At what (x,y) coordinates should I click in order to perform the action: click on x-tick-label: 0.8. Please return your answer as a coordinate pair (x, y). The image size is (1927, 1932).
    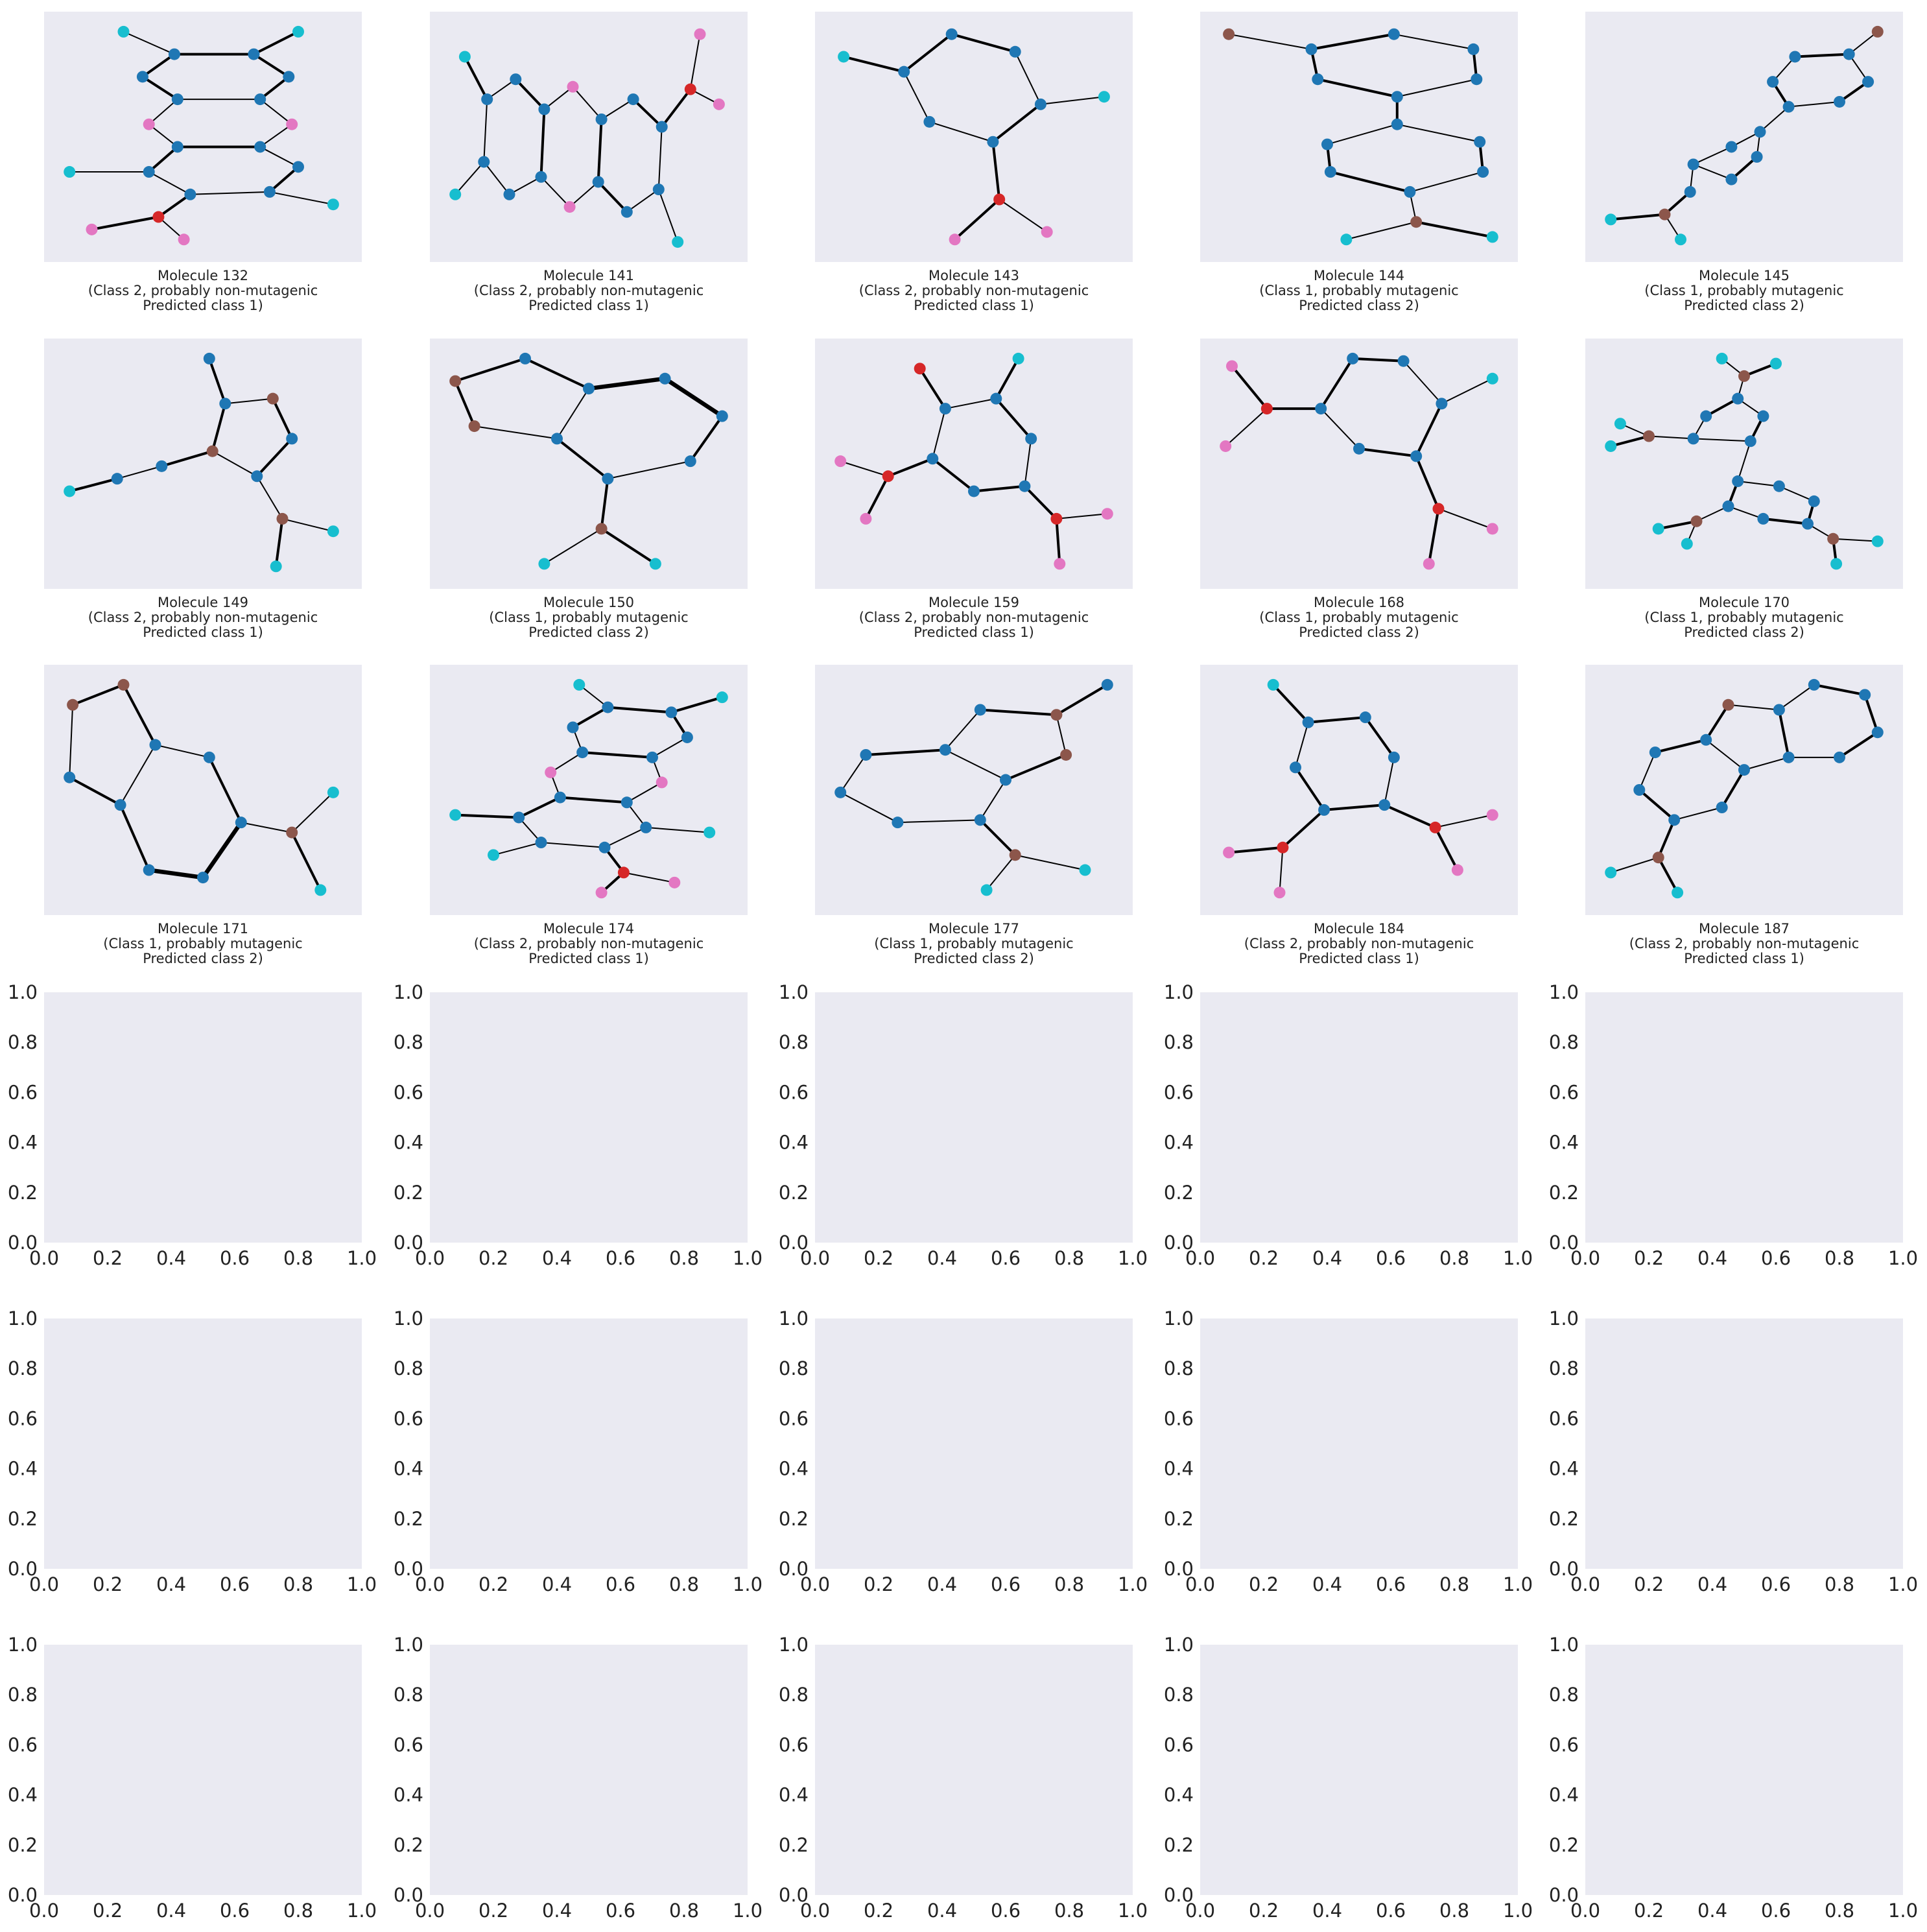
    Looking at the image, I should click on (1454, 1911).